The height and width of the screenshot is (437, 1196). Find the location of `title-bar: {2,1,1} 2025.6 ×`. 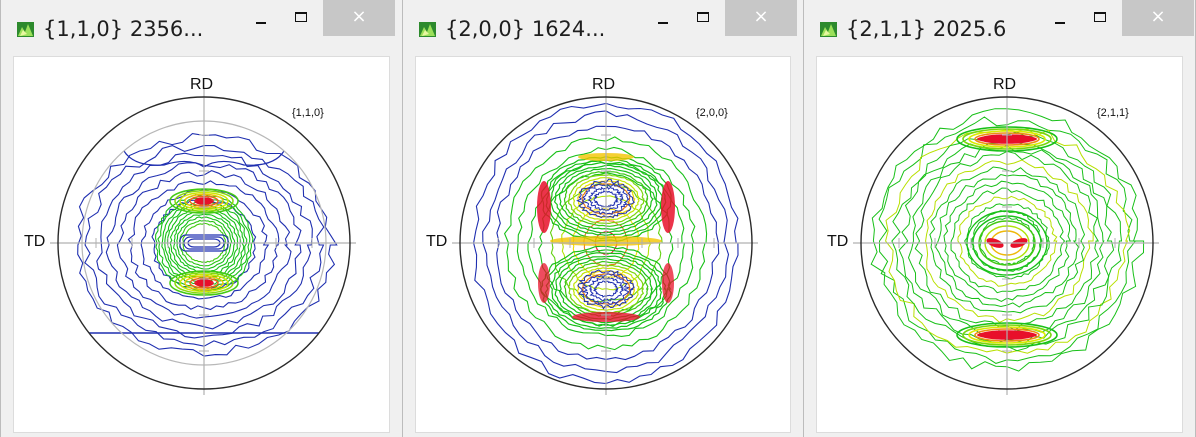

title-bar: {2,1,1} 2025.6 × is located at coordinates (999, 22).